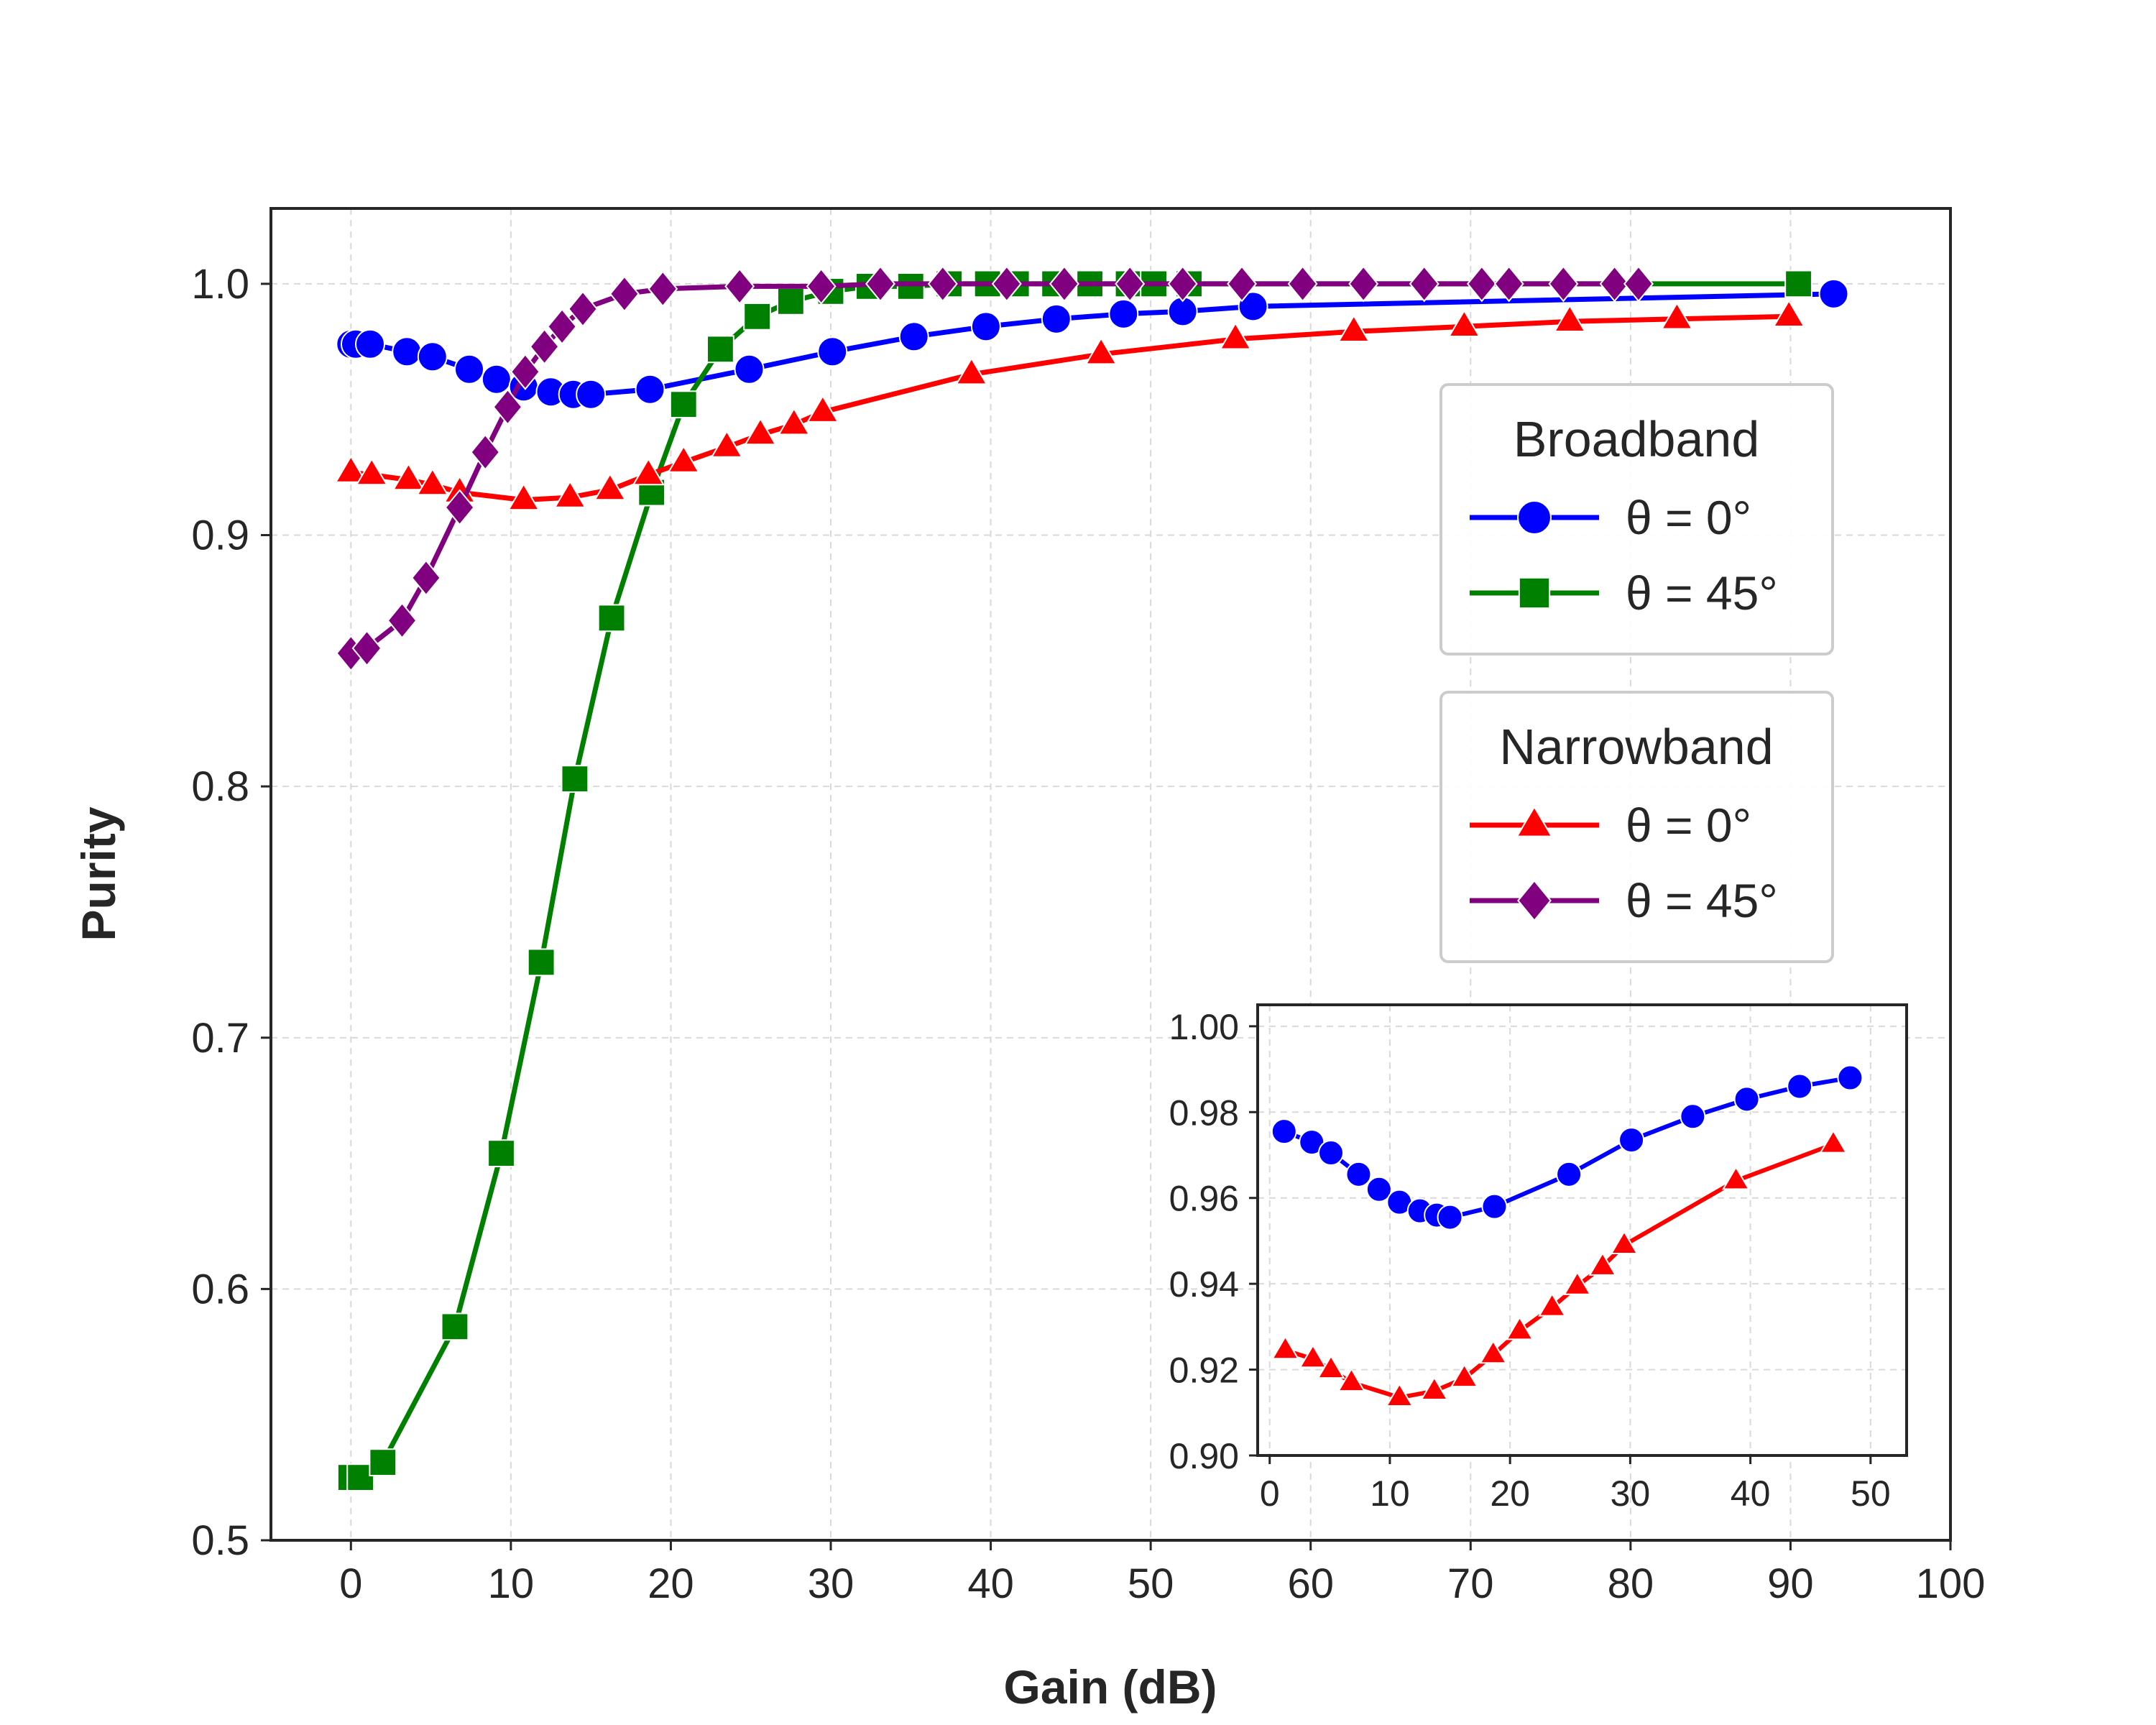  I want to click on inset-plot: 0 10 20 30 40 50 0.90 0.92 0.94 0.96 0.98 1.00, so click(1539, 1258).